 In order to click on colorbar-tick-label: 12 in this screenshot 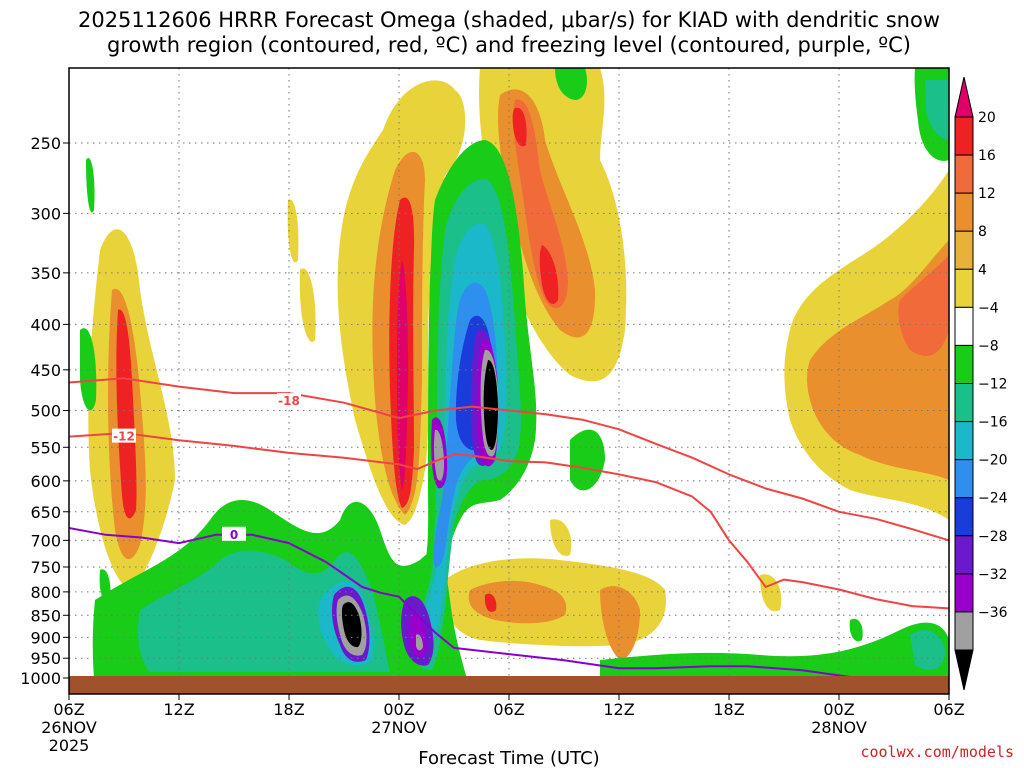, I will do `click(987, 194)`.